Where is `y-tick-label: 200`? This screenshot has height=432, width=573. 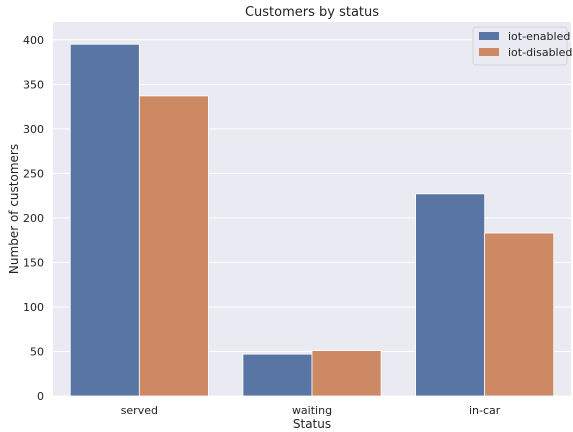
y-tick-label: 200 is located at coordinates (33, 218).